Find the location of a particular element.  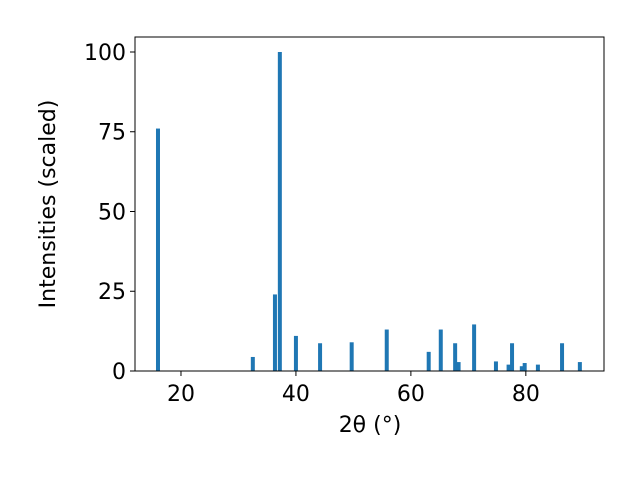

x-axis-label: 2θ (°) is located at coordinates (370, 425).